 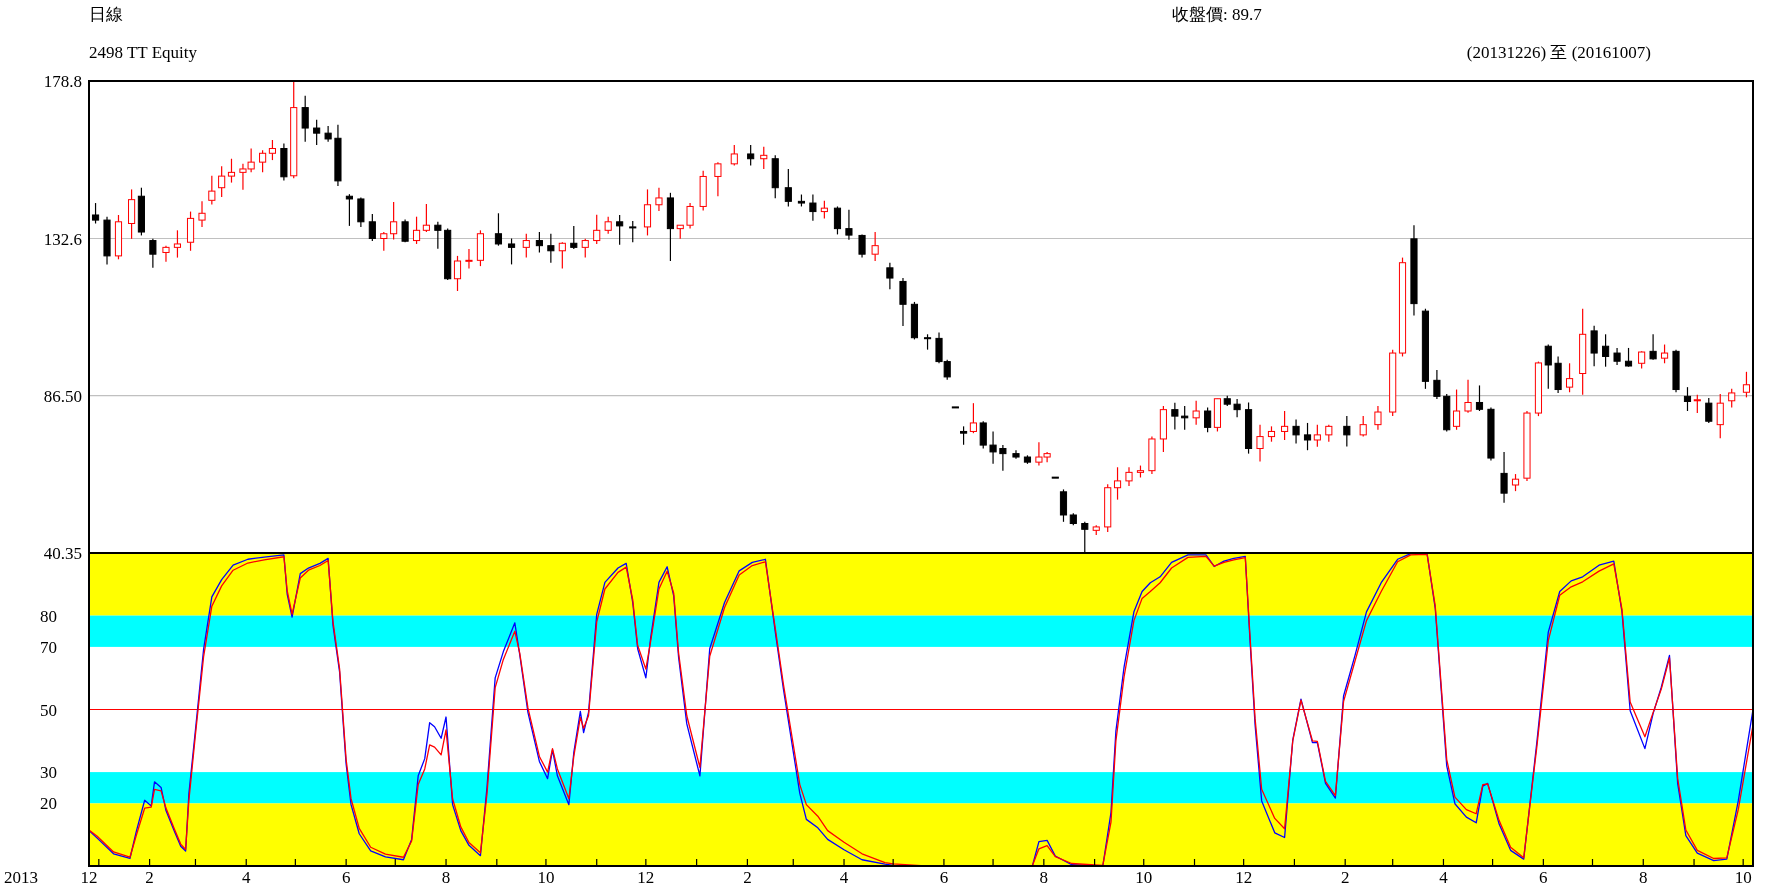 What do you see at coordinates (48, 709) in the screenshot?
I see `y-tick-label: 50` at bounding box center [48, 709].